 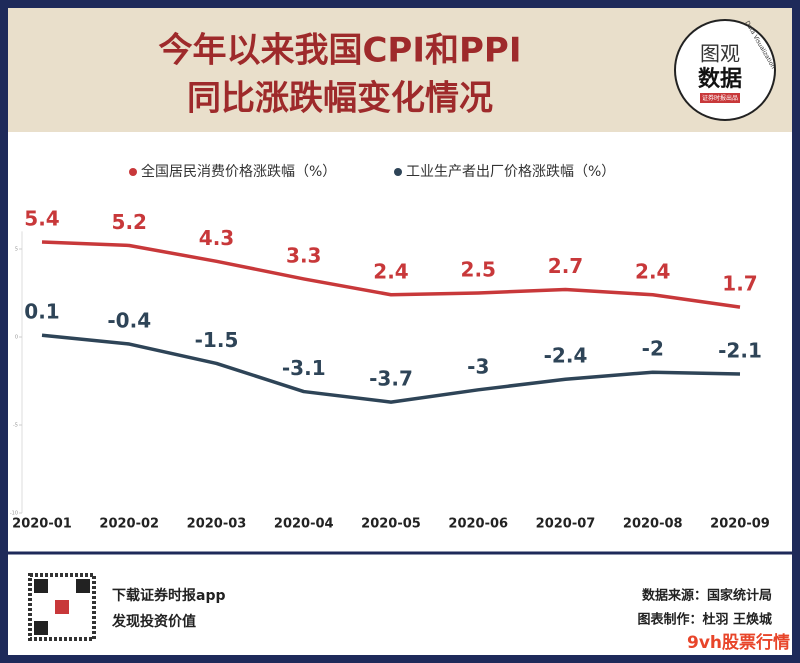 What do you see at coordinates (153, 621) in the screenshot?
I see `footer-text: 发现投资价值` at bounding box center [153, 621].